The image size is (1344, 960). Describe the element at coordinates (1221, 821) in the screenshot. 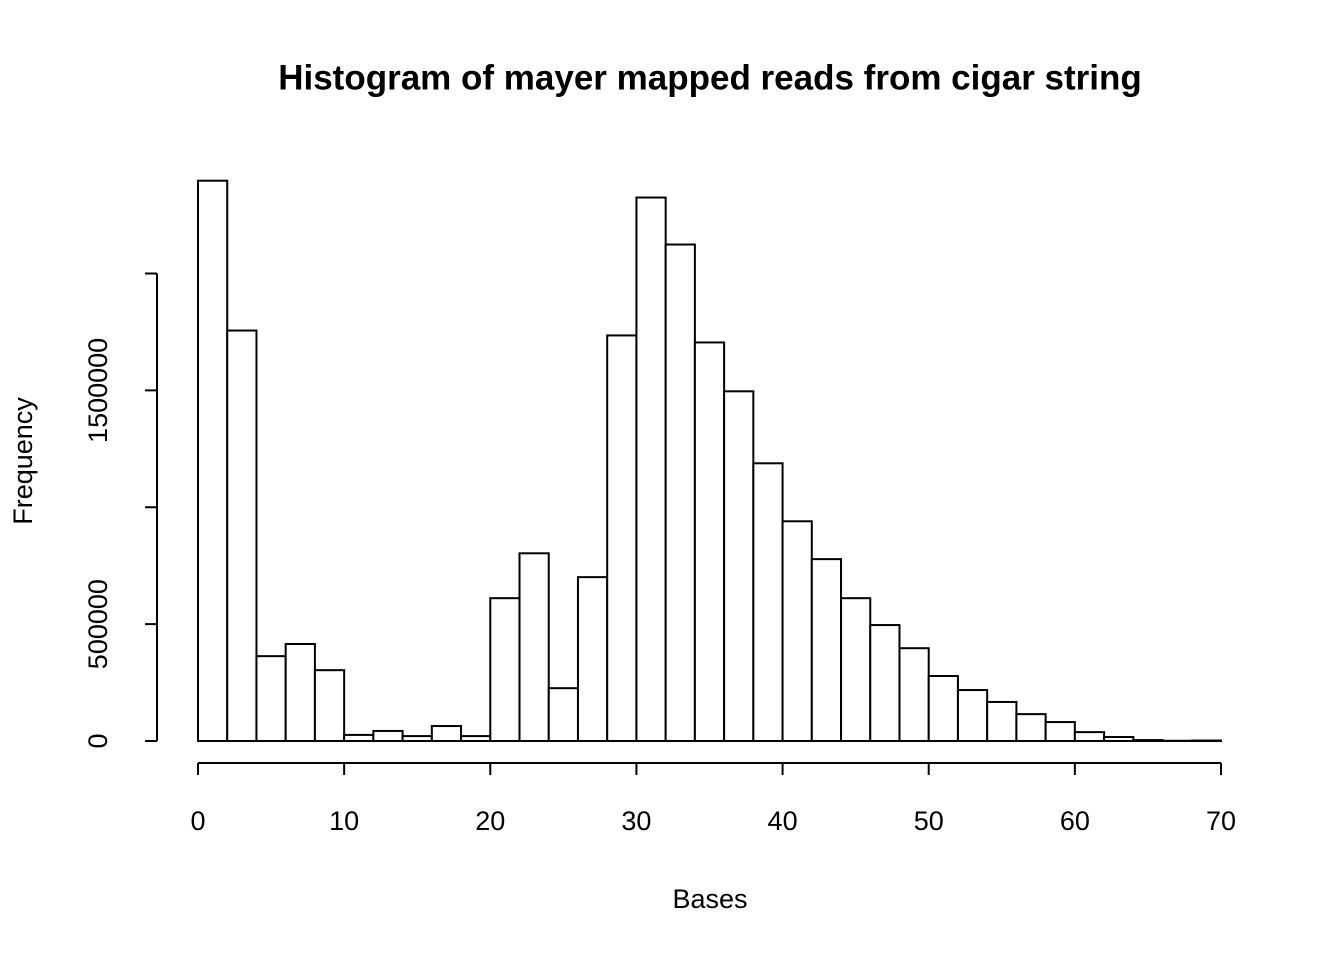

I see `x-tick-label: 70` at that location.